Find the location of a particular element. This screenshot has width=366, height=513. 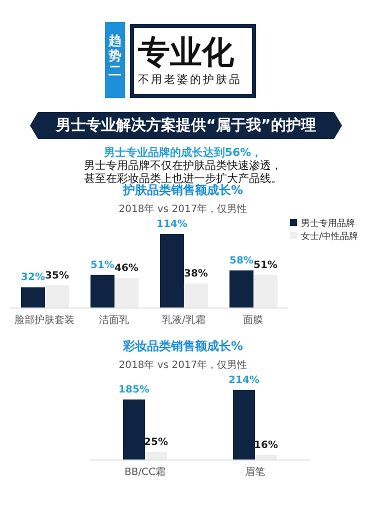

text: 甚至在彩妆品类上也进一步扩大产品线。 is located at coordinates (183, 178).